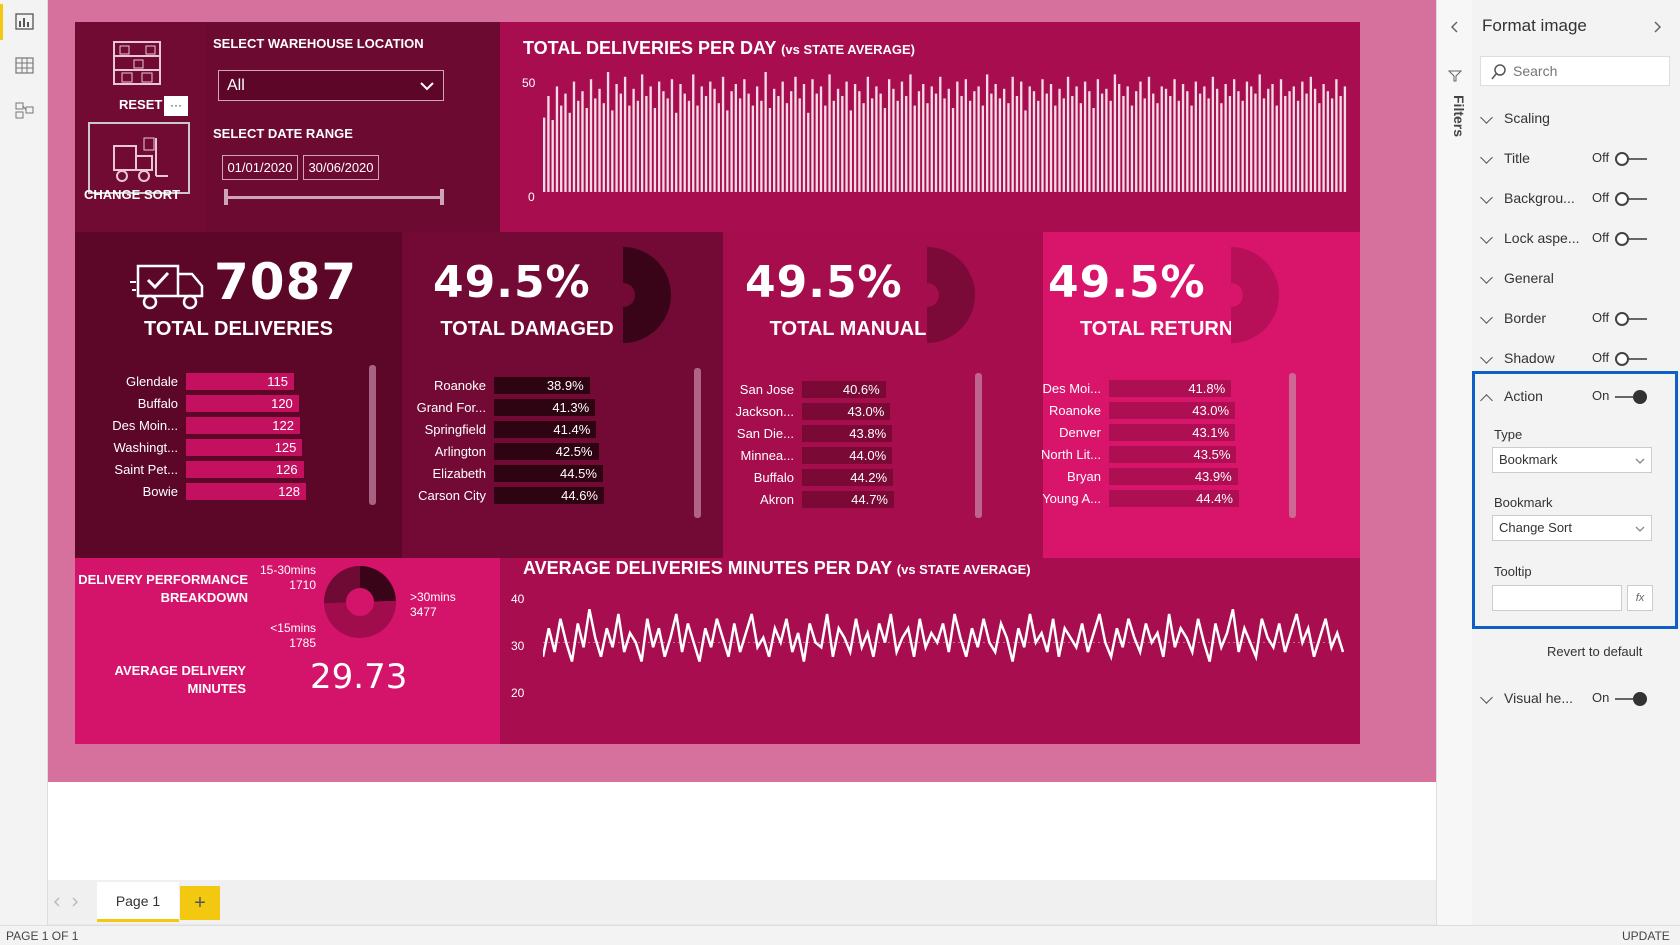  What do you see at coordinates (260, 167) in the screenshot?
I see `date-start-input: 01/01/2020` at bounding box center [260, 167].